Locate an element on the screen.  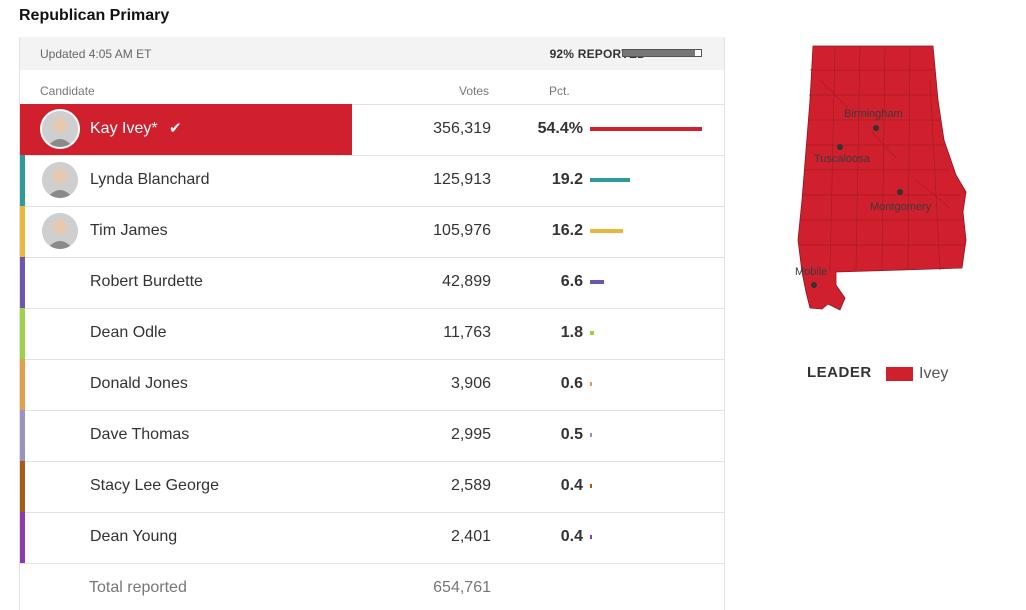
candidate-row: Stacy Lee George 2,589 0.4 is located at coordinates (372, 487).